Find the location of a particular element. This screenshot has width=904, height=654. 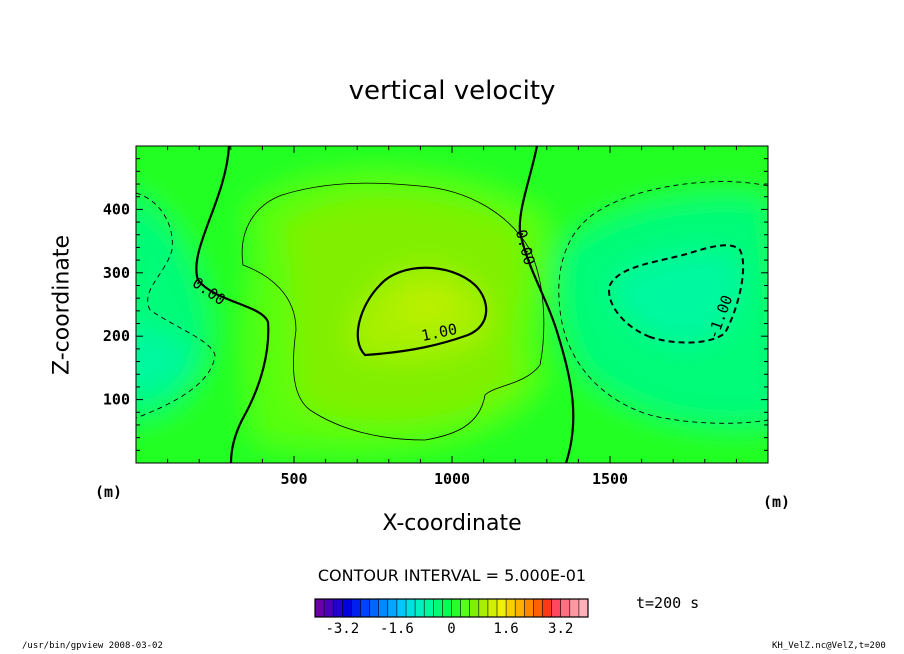

contour-half is located at coordinates (393, 311).